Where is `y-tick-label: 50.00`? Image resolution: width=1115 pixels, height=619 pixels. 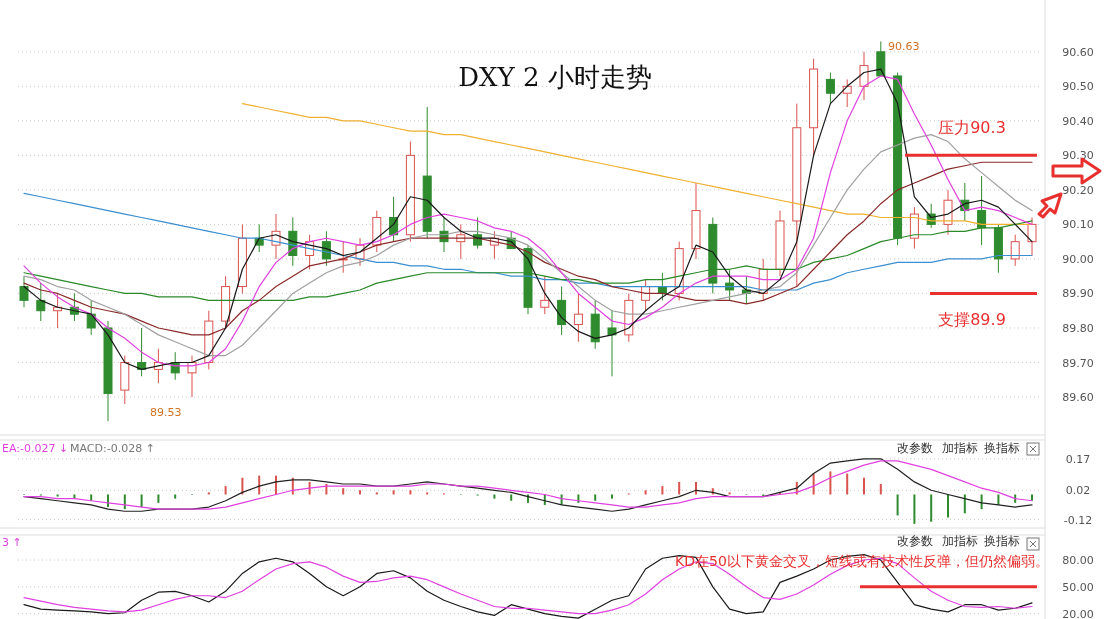 y-tick-label: 50.00 is located at coordinates (1078, 587).